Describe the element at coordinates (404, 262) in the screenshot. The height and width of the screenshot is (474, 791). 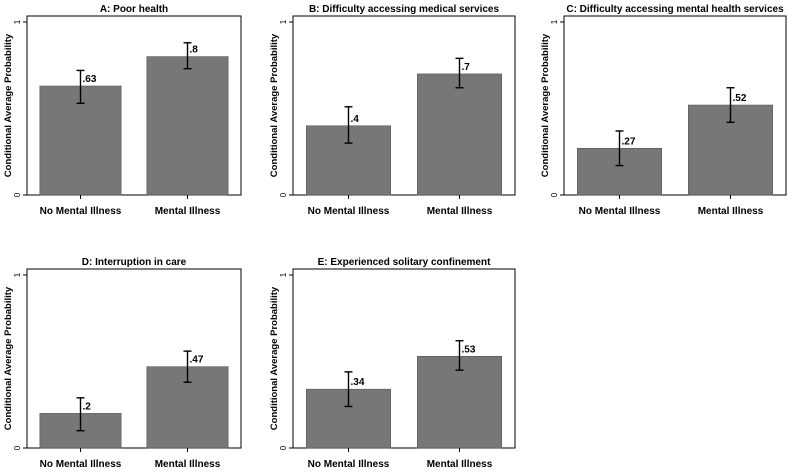
I see `panel-title: E: Experienced solitary confinement` at that location.